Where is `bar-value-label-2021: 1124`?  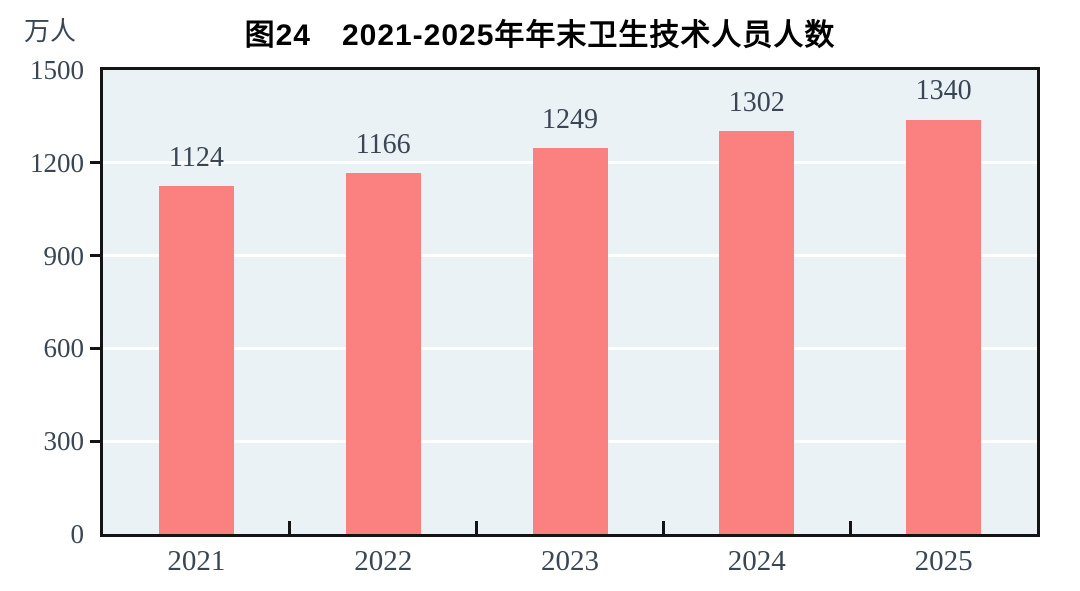
bar-value-label-2021: 1124 is located at coordinates (196, 158).